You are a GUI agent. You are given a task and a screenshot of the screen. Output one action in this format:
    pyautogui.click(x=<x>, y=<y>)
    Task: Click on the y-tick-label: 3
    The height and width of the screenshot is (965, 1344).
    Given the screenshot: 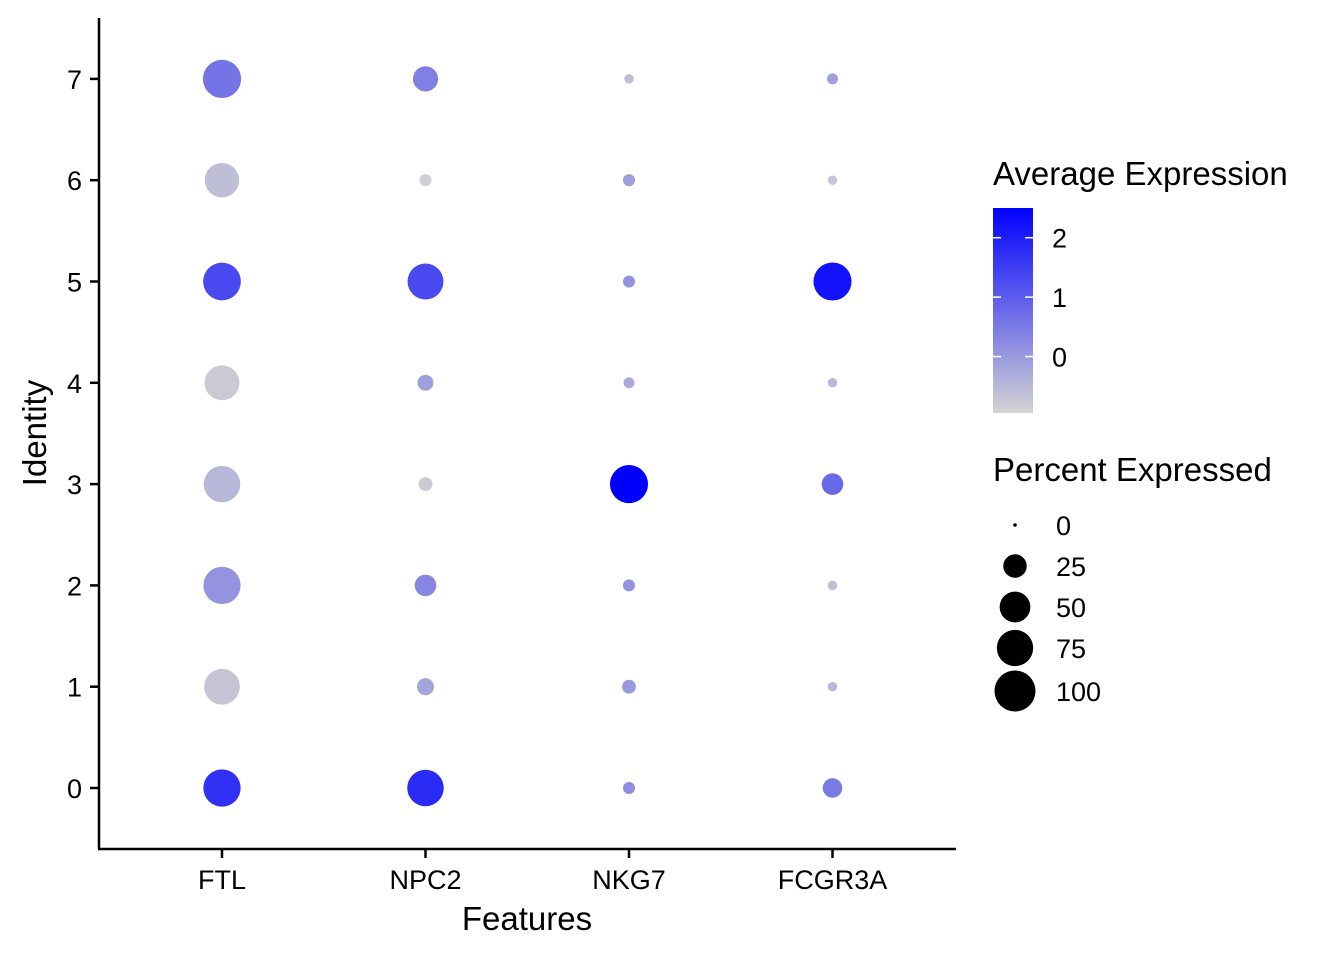 What is the action you would take?
    pyautogui.click(x=74, y=485)
    